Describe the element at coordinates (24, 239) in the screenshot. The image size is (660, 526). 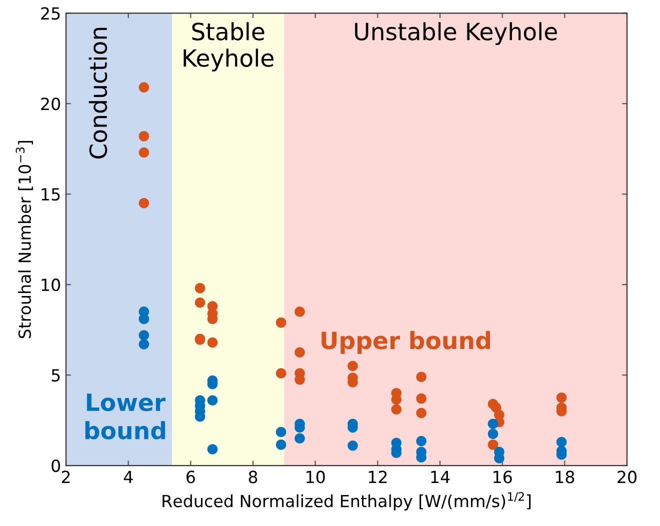
I see `y-axis-title: Strouhal Number [10$^{−3}$]` at that location.